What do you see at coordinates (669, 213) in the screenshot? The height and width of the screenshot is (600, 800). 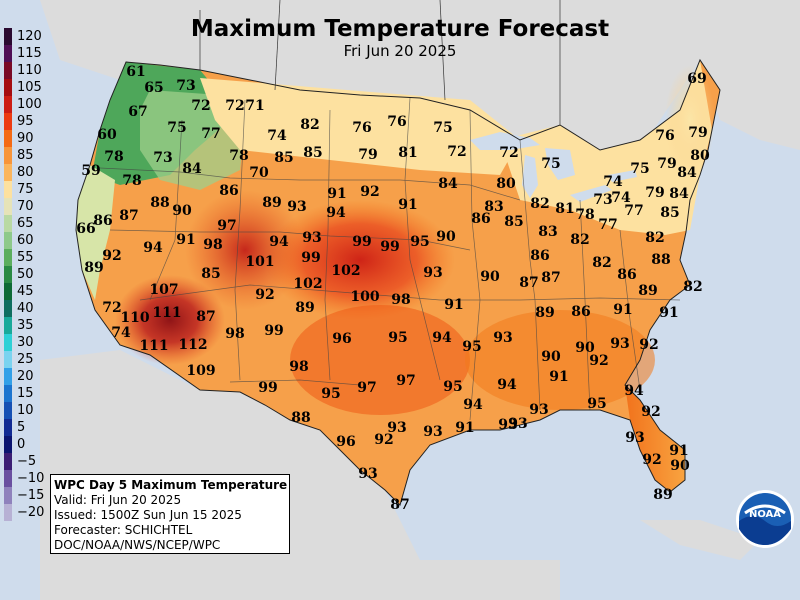 I see `temperature-value: 85` at bounding box center [669, 213].